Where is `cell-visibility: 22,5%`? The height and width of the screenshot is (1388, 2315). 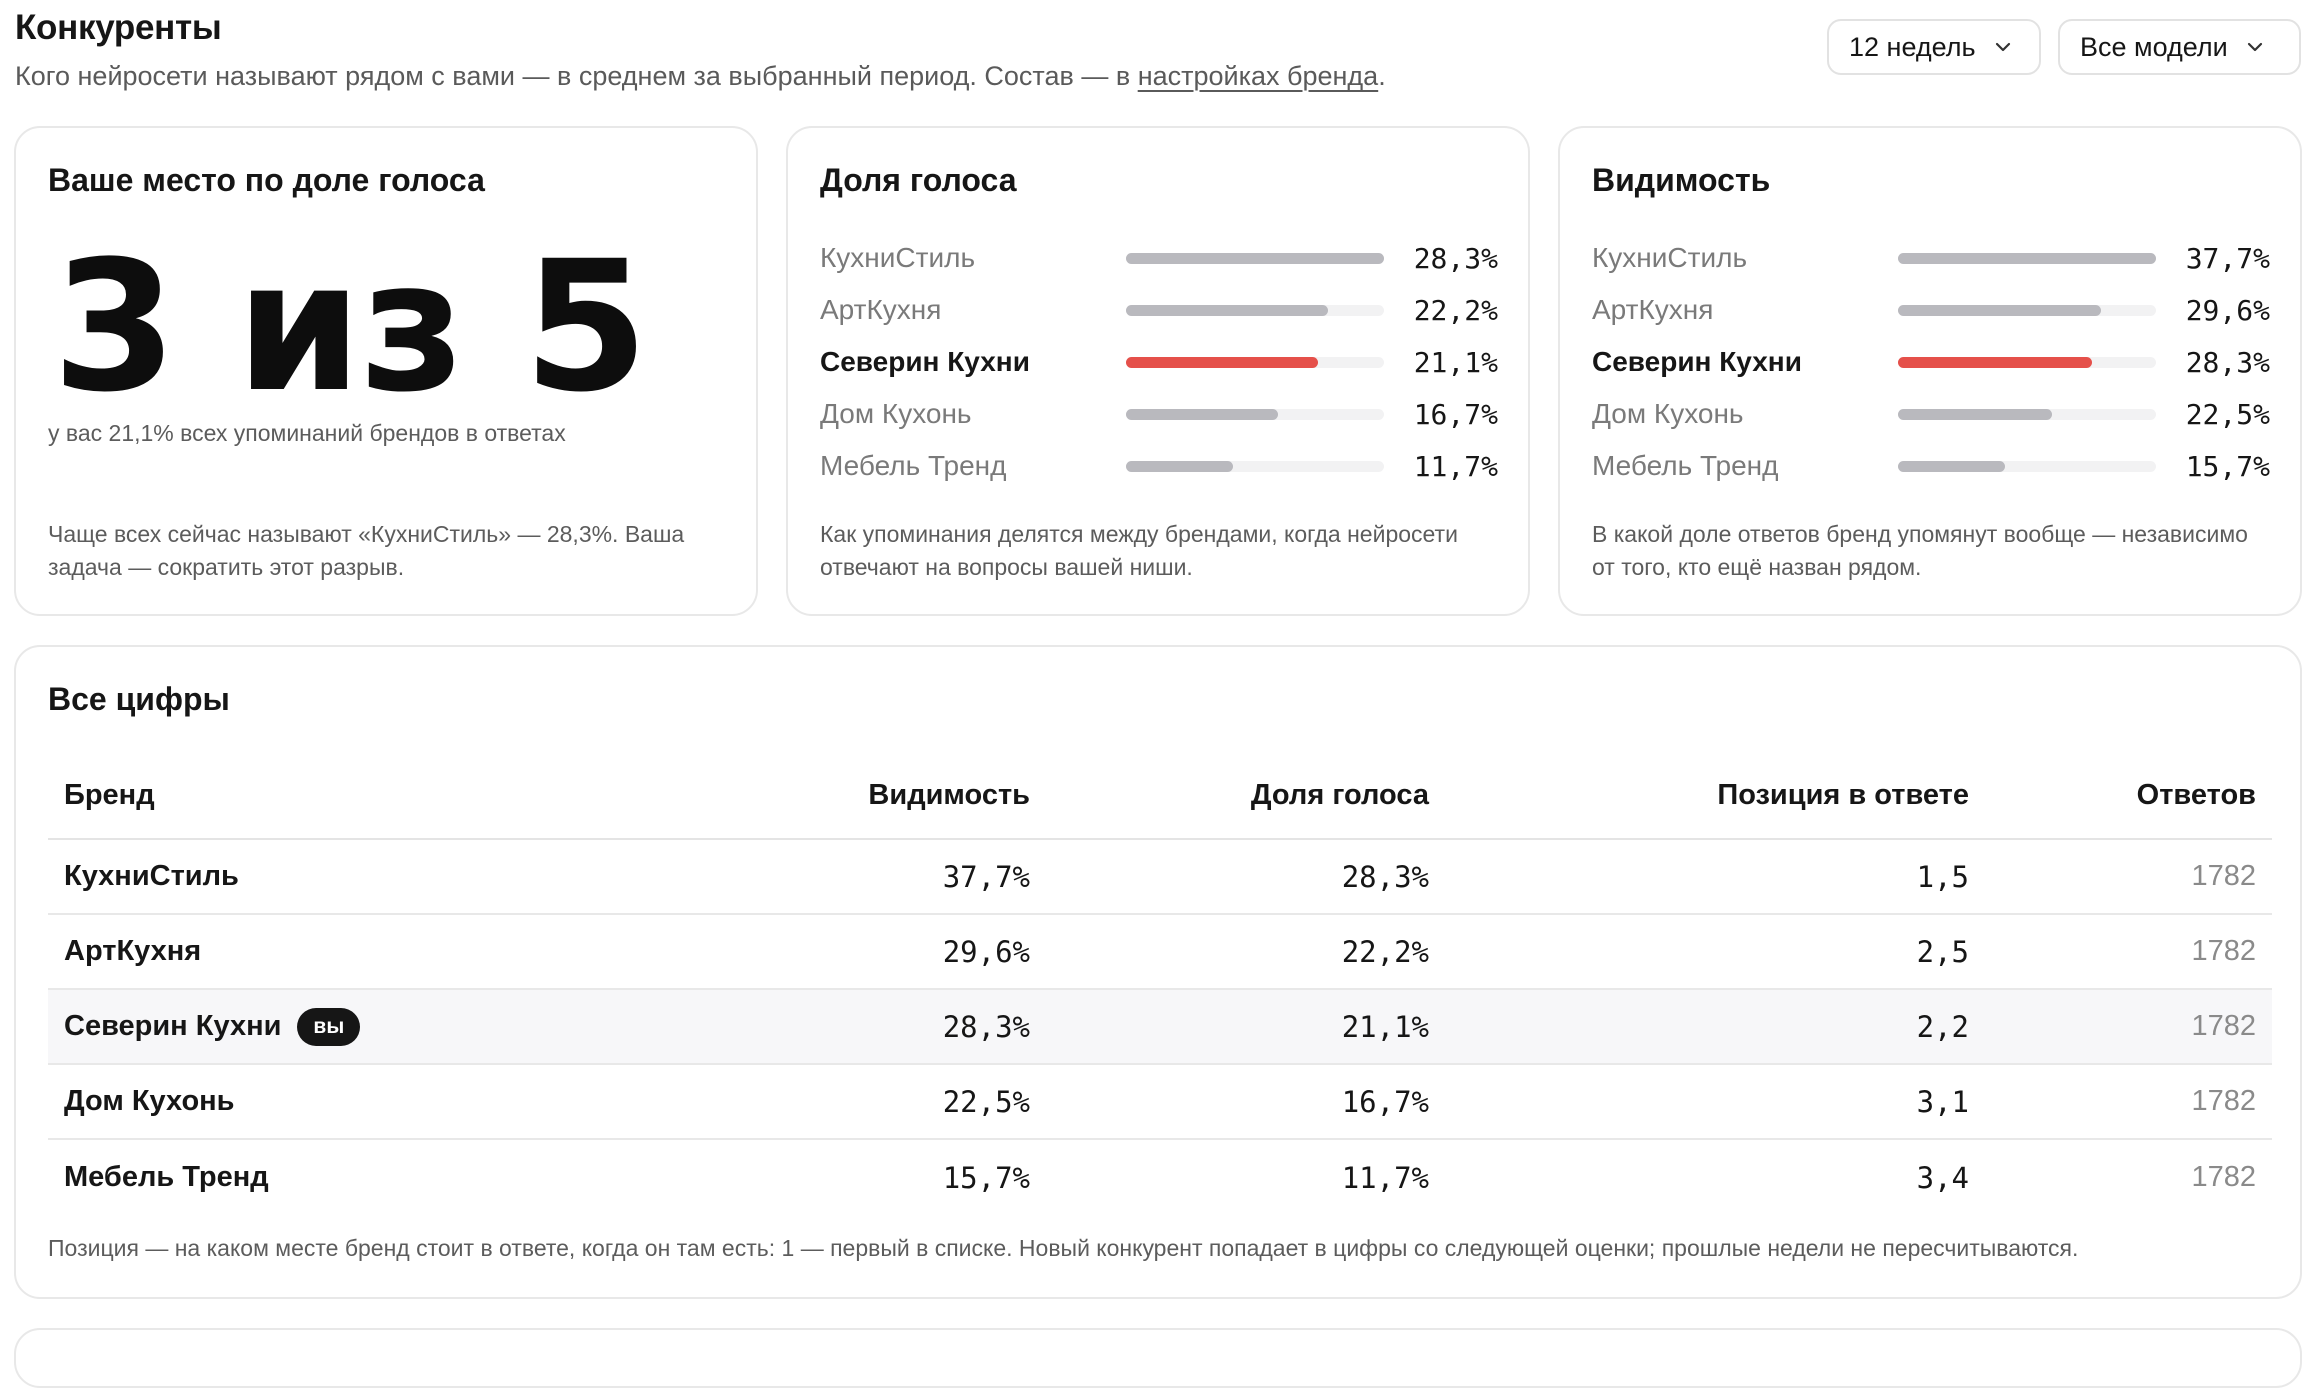
cell-visibility: 22,5% is located at coordinates (986, 1101).